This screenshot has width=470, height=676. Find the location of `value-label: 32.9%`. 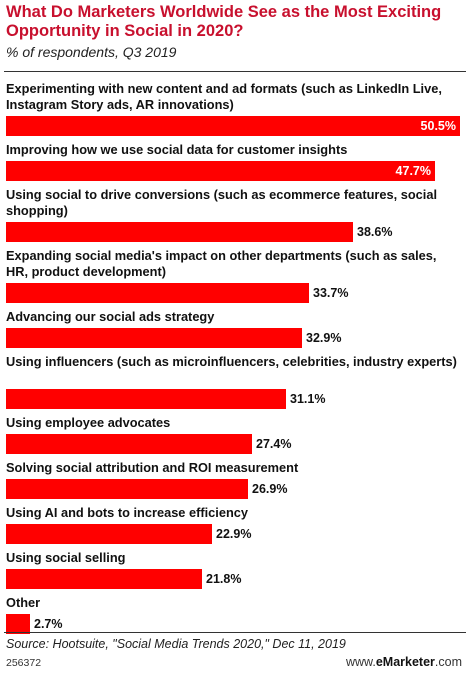

value-label: 32.9% is located at coordinates (324, 338).